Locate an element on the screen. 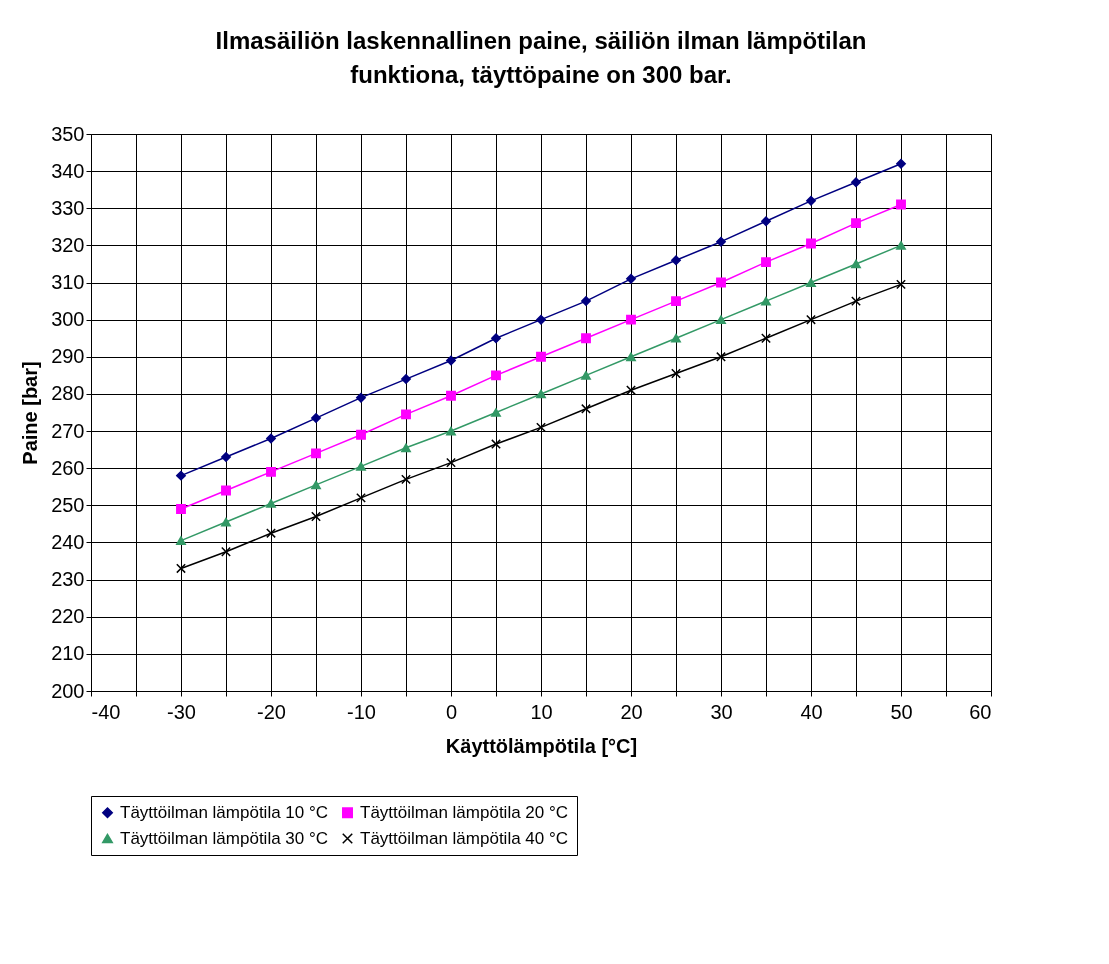 The image size is (1109, 964). y-tick-label: 210 is located at coordinates (68, 653).